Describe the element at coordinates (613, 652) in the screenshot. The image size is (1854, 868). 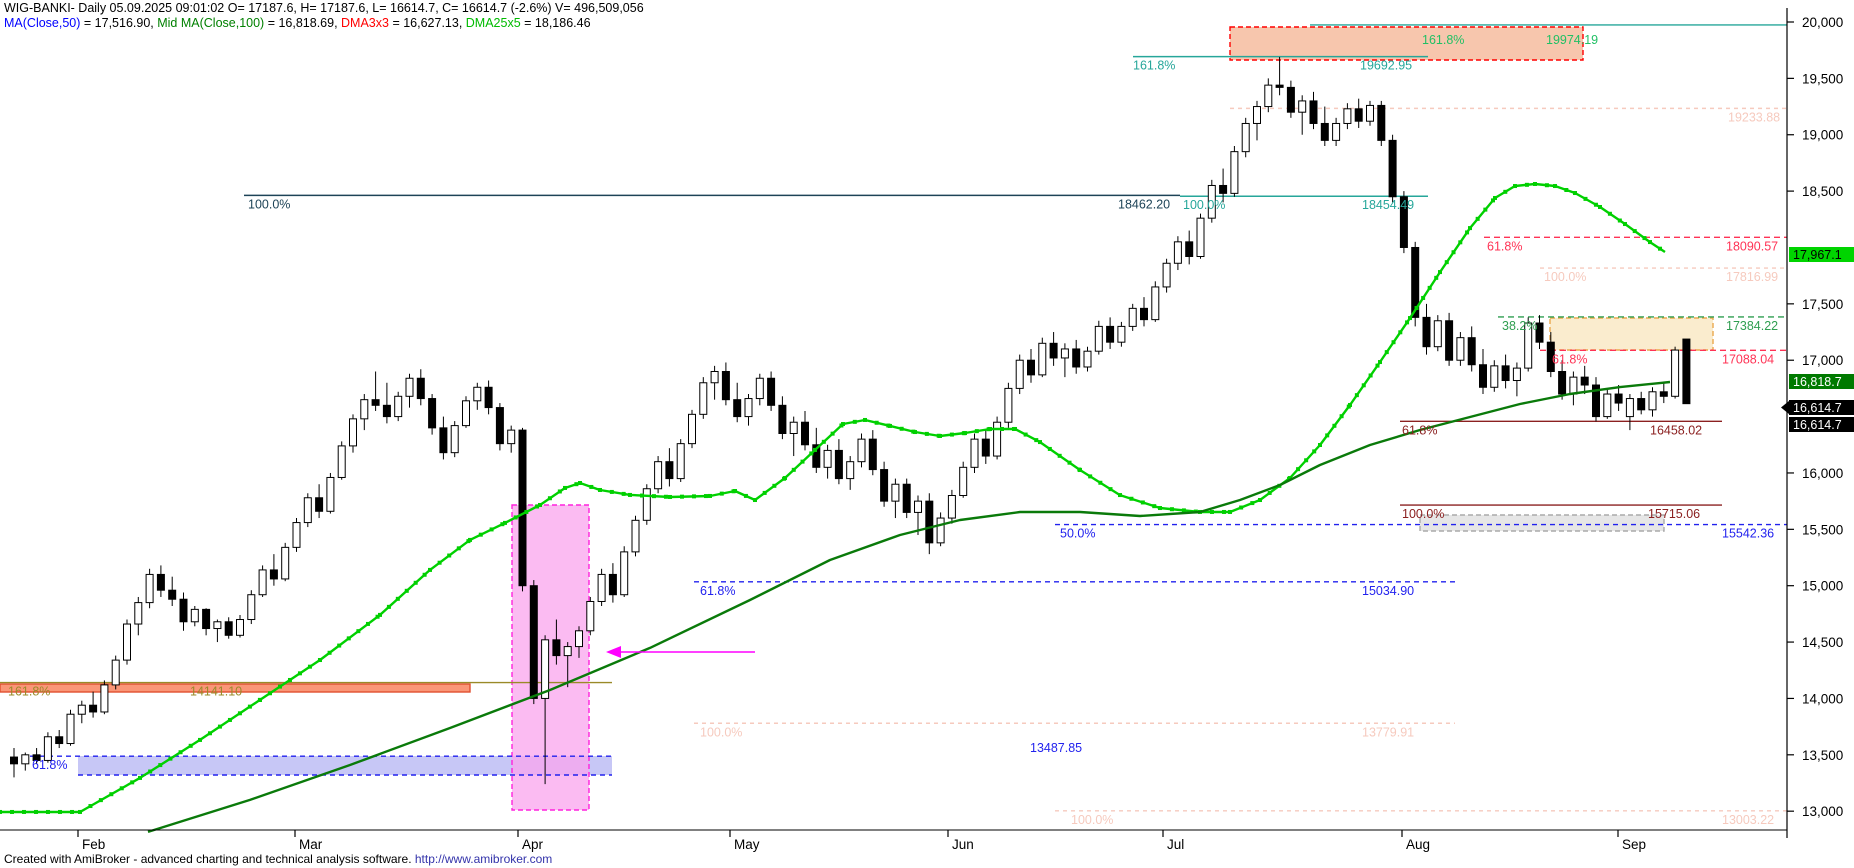
I see `arrow-head-icon` at that location.